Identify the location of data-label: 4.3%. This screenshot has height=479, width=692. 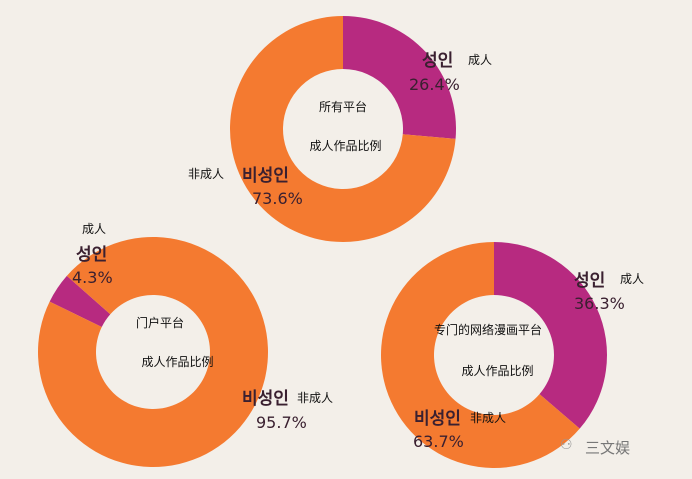
(92, 277).